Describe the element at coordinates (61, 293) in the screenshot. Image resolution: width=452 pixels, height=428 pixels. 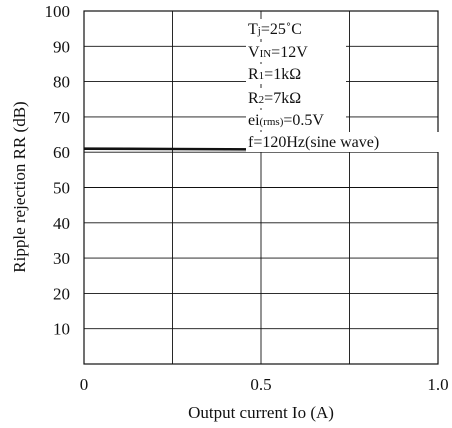
I see `y-tick-label-20: 20` at that location.